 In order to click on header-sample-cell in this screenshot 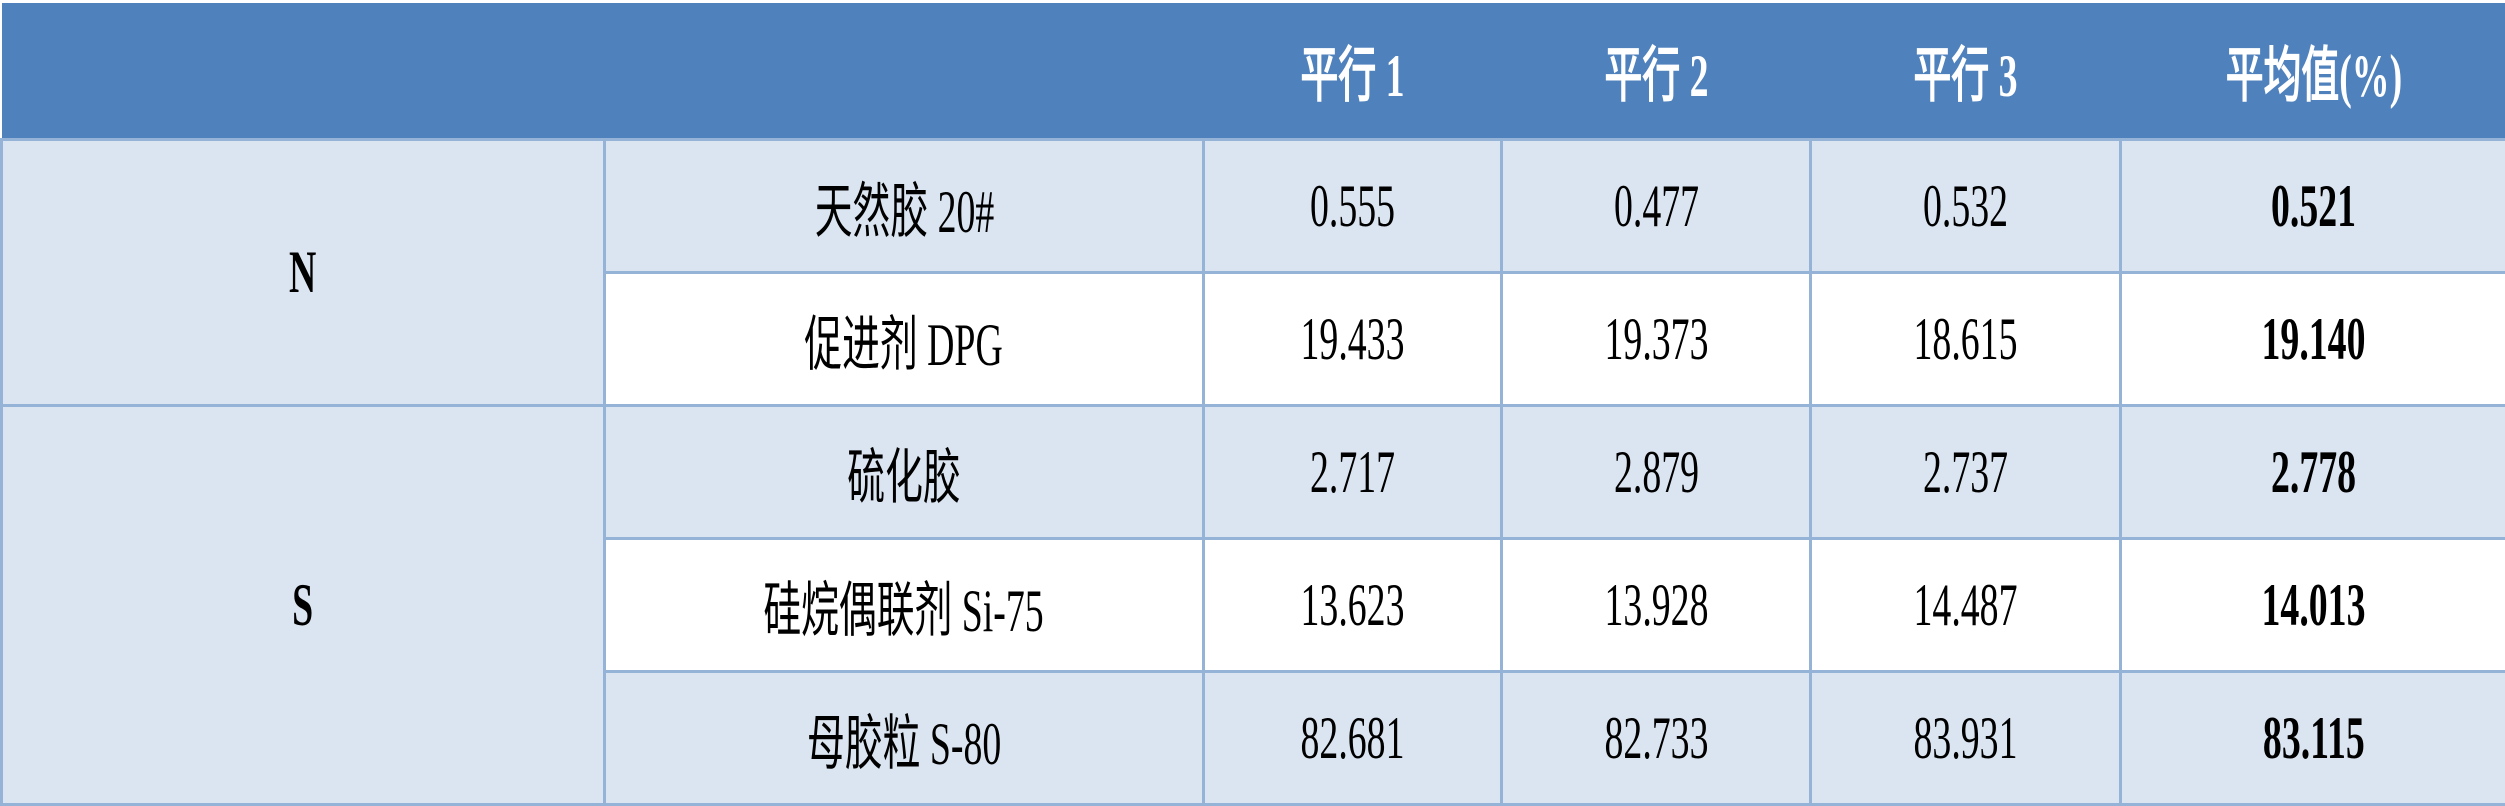, I will do `click(904, 71)`.